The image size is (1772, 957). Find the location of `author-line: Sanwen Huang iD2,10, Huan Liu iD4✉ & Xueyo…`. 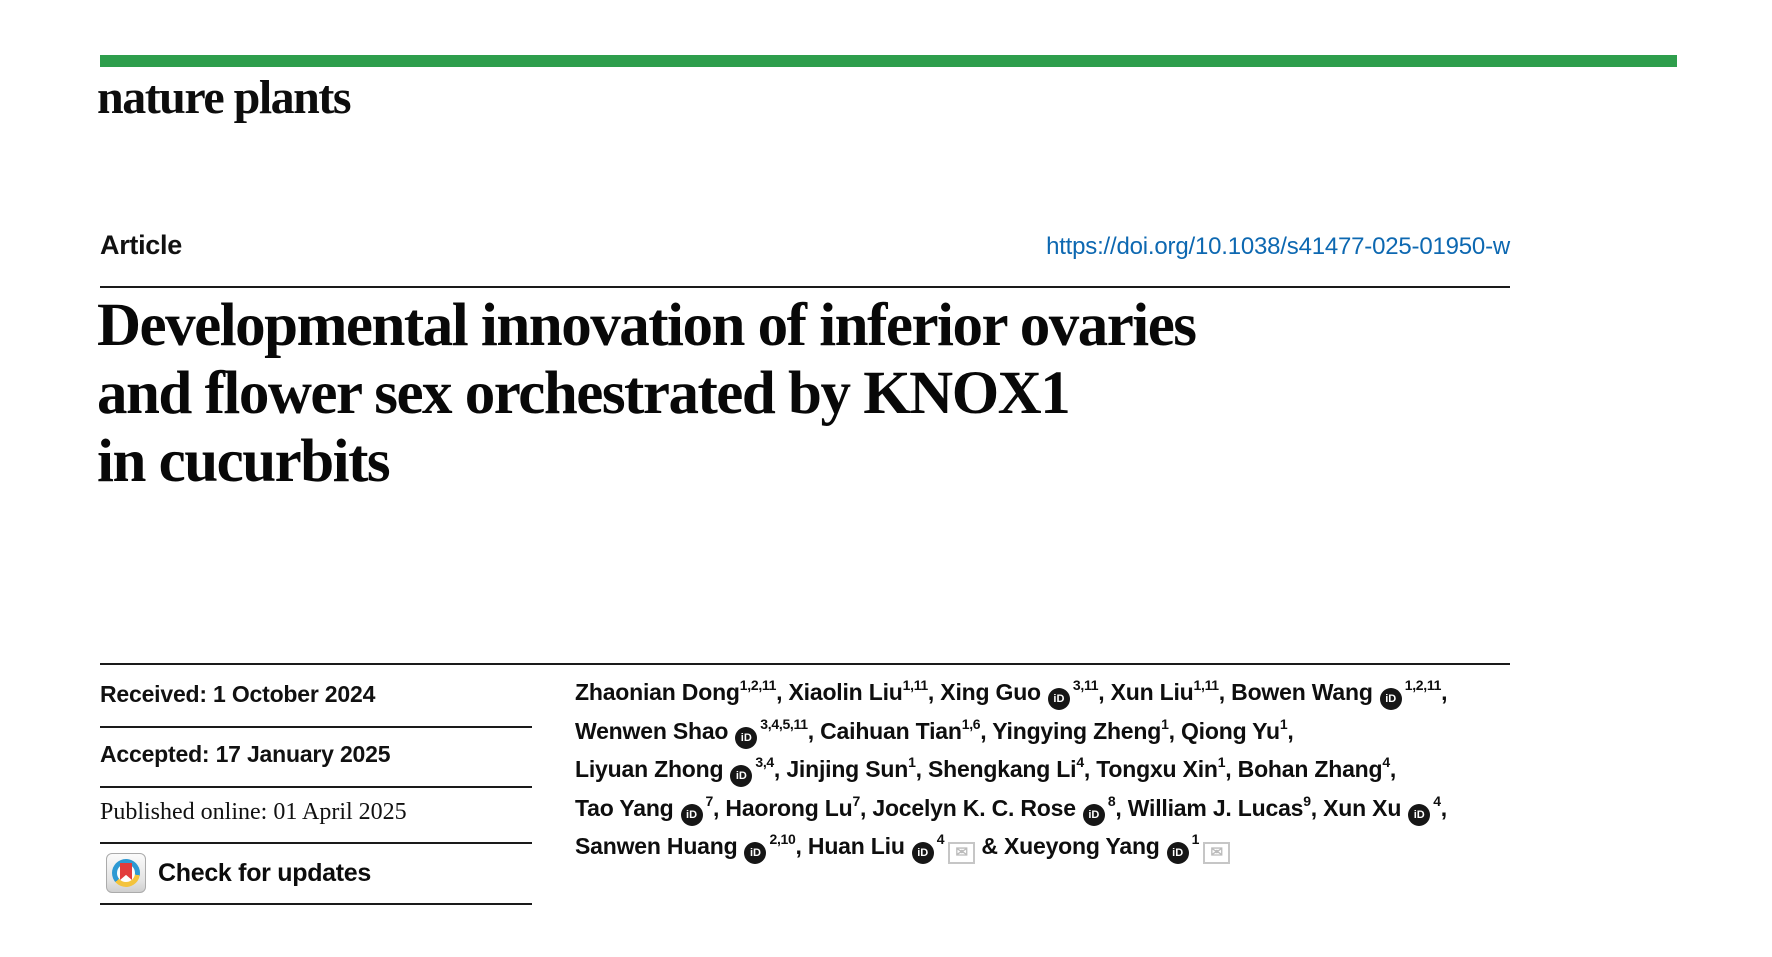

author-line: Sanwen Huang iD2,10, Huan Liu iD4✉ & Xueyo… is located at coordinates (1055, 846).